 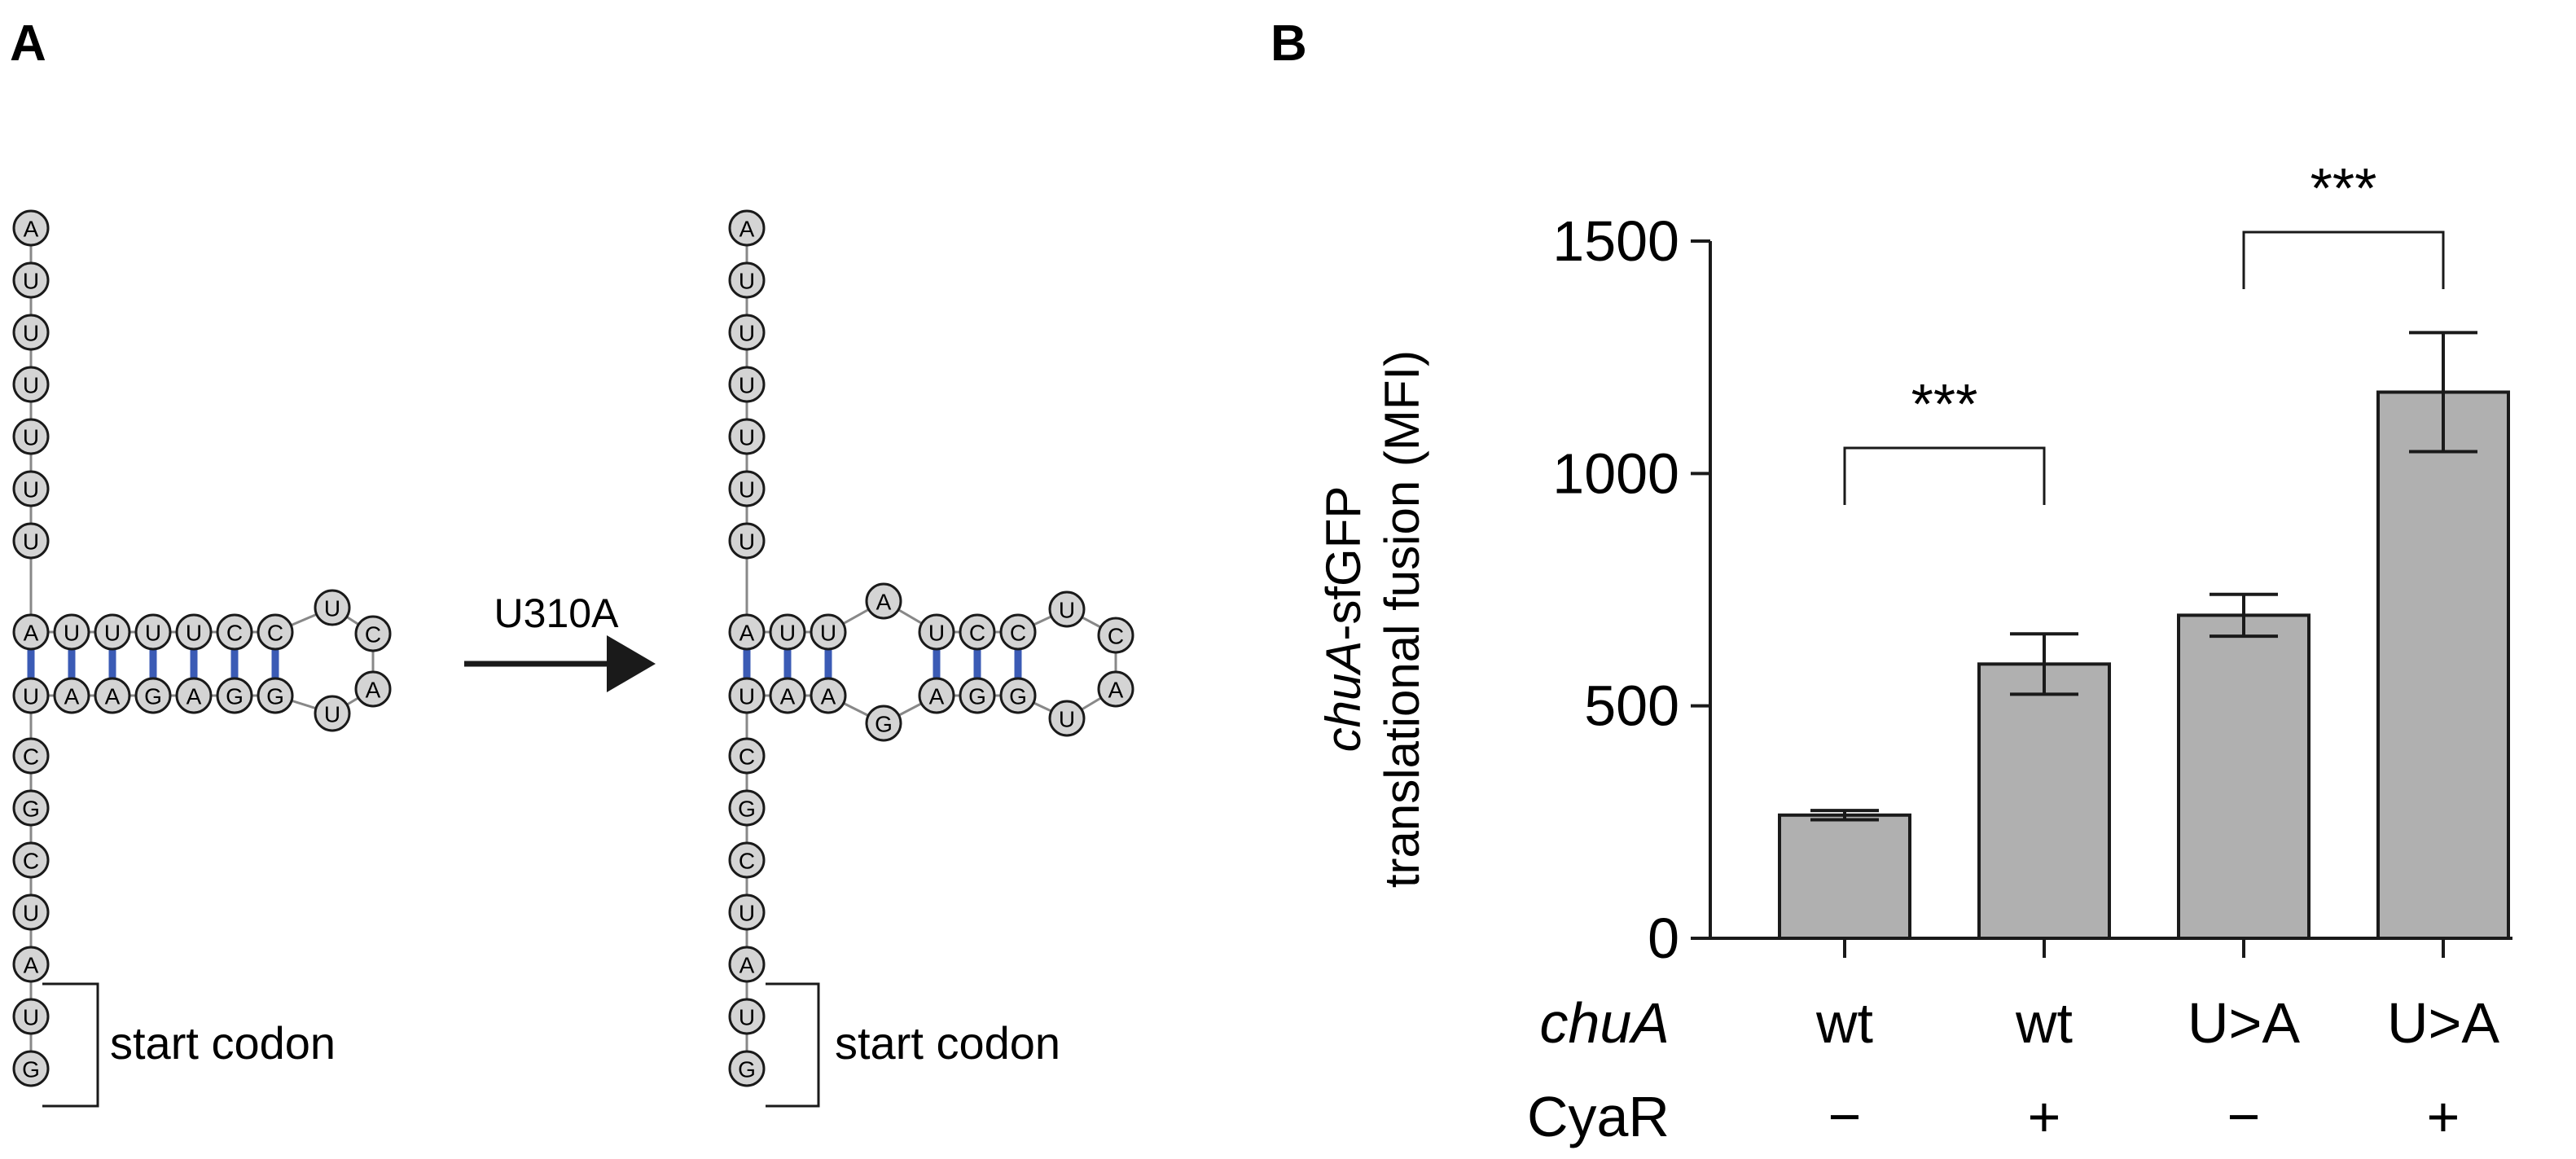 I want to click on panel-label-b: B, so click(x=1288, y=44).